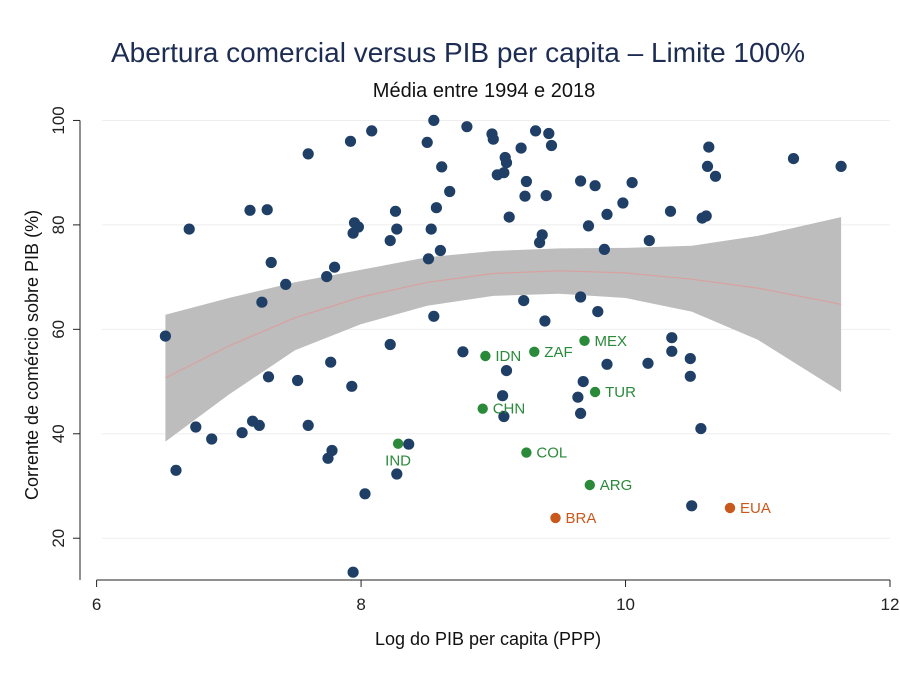 The image size is (900, 675). What do you see at coordinates (58, 120) in the screenshot?
I see `y-tick-label: 100` at bounding box center [58, 120].